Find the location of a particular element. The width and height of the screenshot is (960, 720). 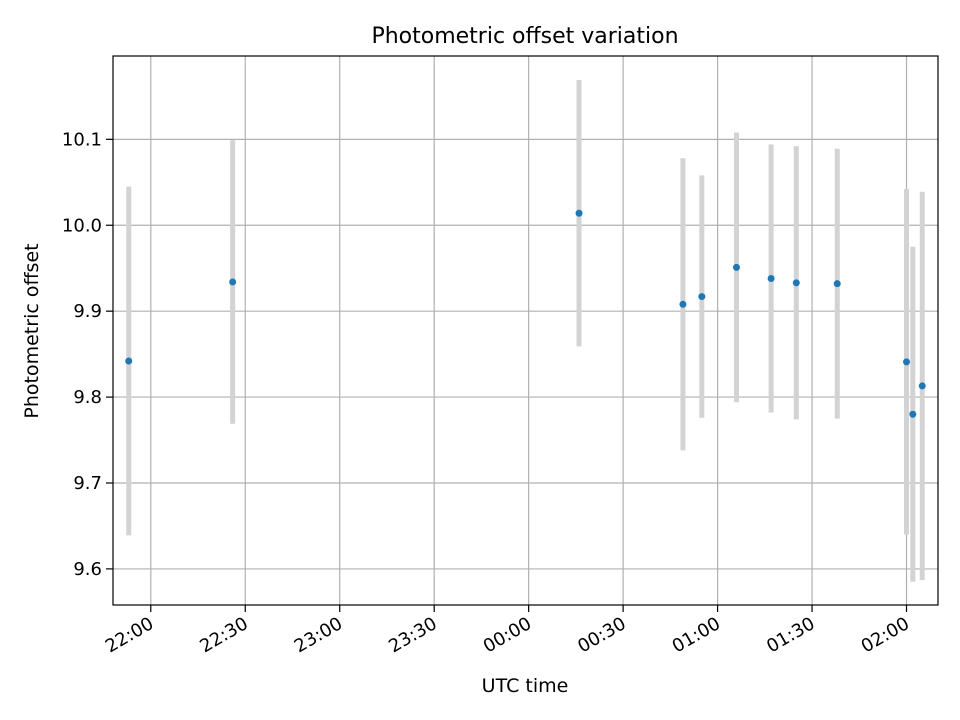

y-tick-label: 9.8 is located at coordinates (87, 397).